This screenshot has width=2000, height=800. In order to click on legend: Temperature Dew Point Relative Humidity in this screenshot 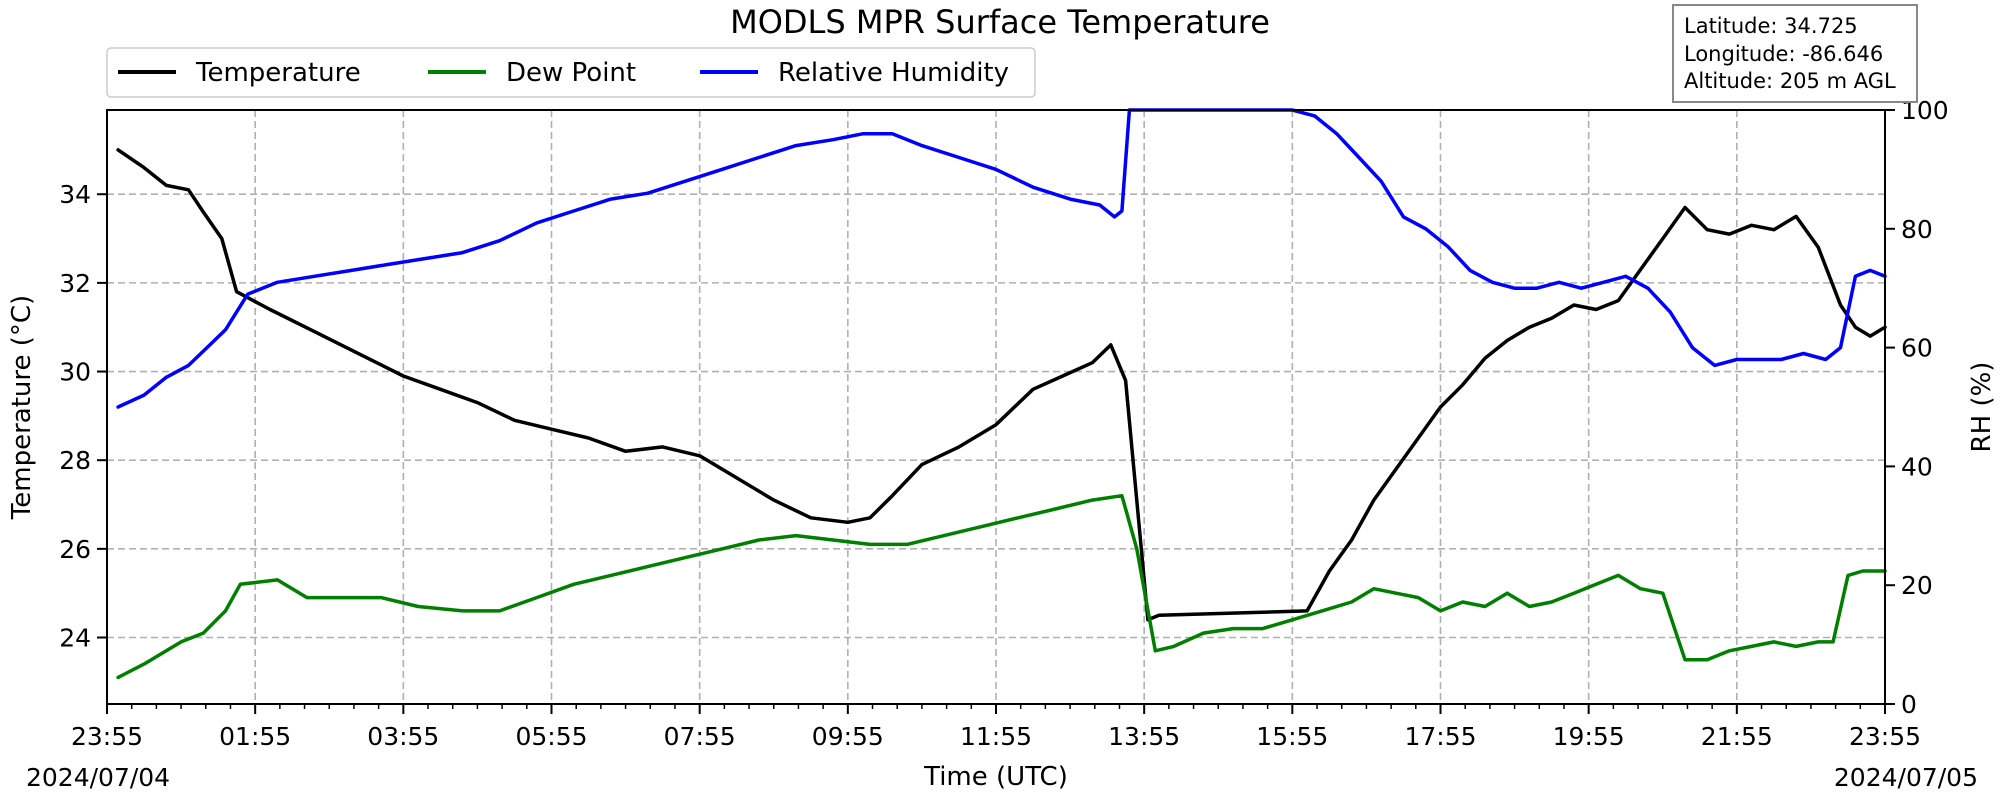, I will do `click(571, 72)`.